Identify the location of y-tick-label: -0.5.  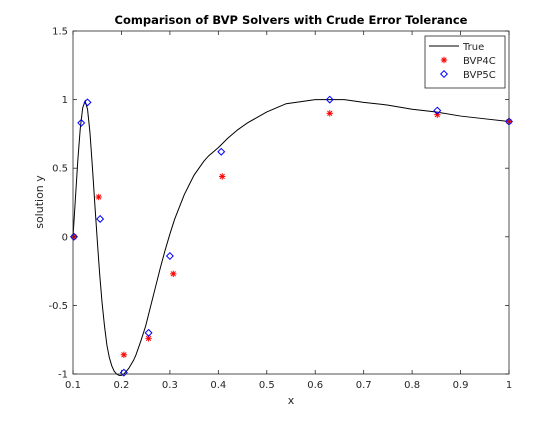
(58, 306).